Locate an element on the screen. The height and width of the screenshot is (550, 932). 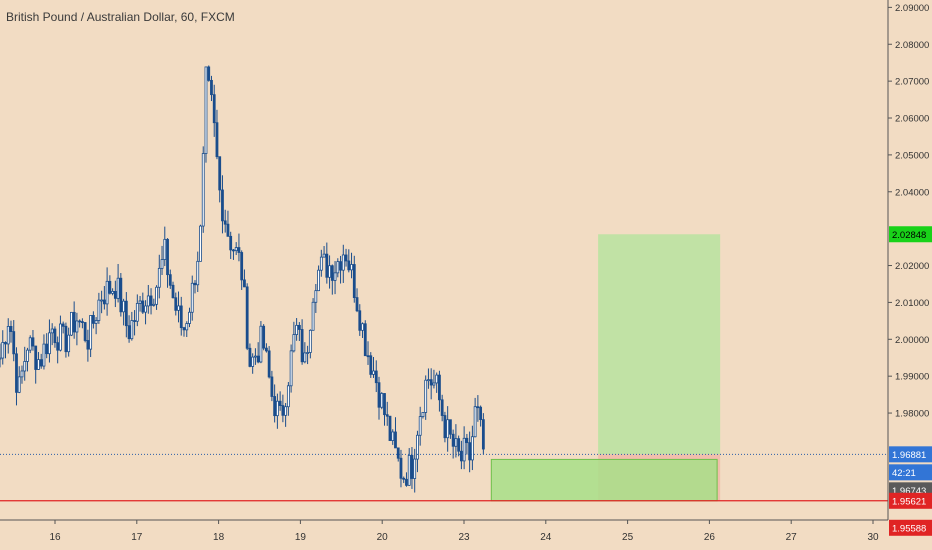
price-tick-label: 2.07000 is located at coordinates (912, 82).